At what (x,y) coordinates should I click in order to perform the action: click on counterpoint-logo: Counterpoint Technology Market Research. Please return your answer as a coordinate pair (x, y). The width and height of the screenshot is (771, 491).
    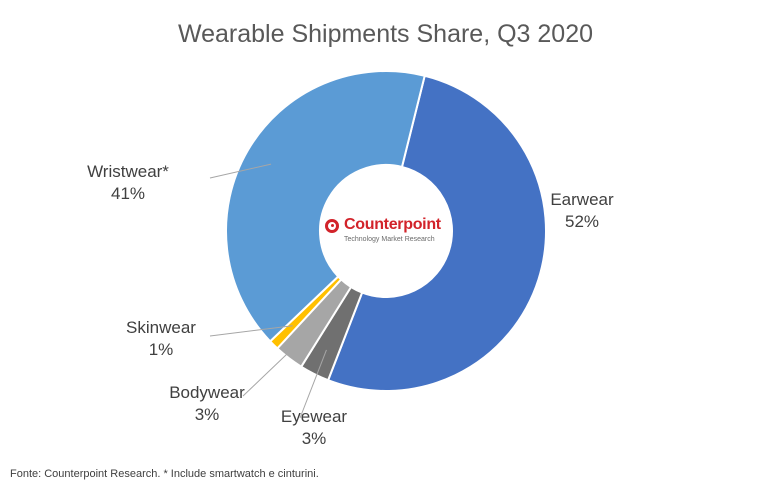
    Looking at the image, I should click on (388, 236).